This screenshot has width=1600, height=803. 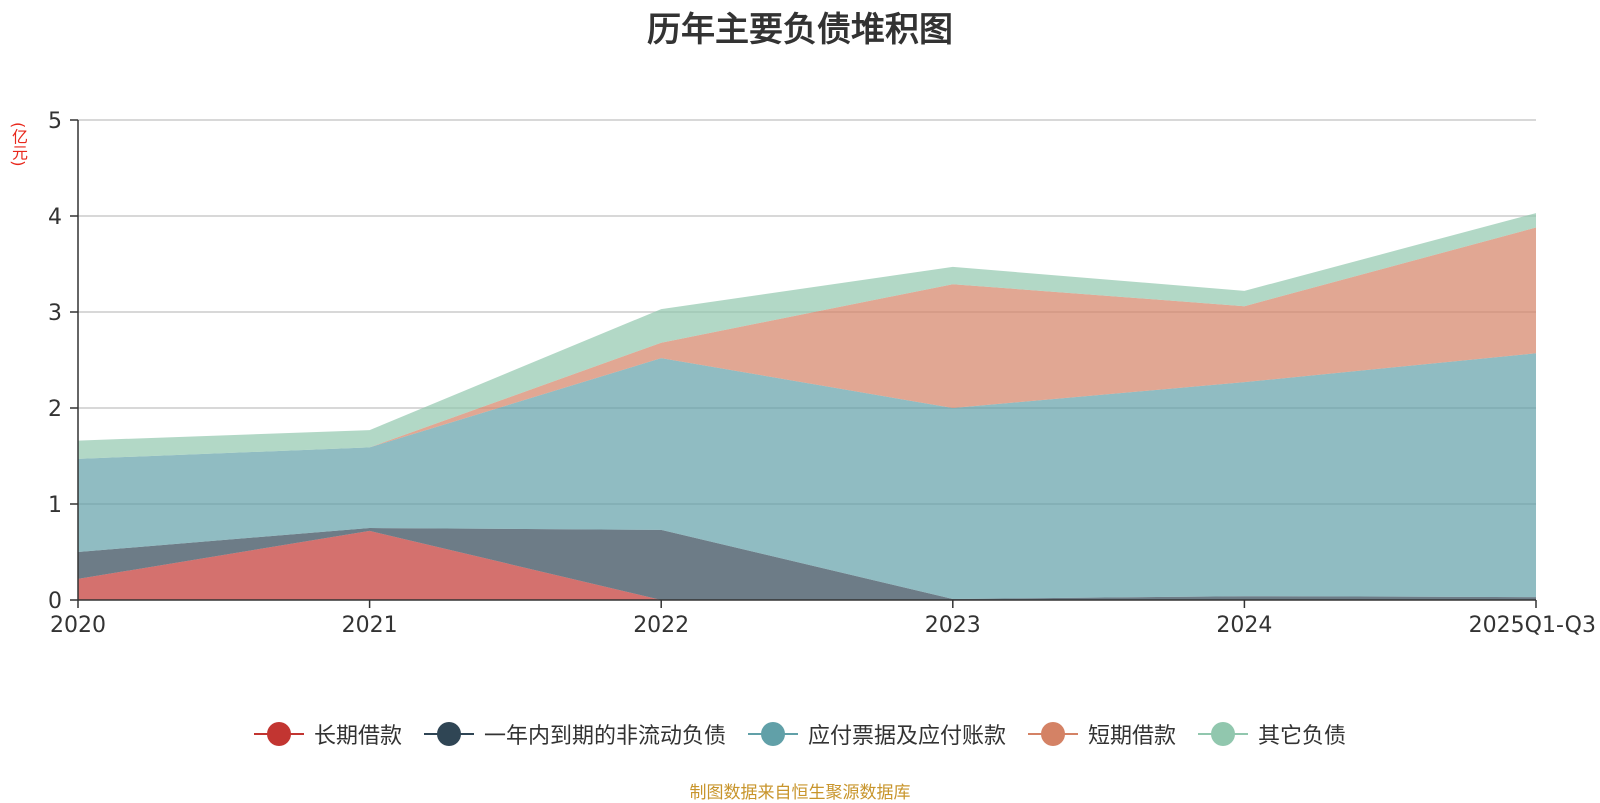 I want to click on x-tick-label: 2020, so click(x=78, y=625).